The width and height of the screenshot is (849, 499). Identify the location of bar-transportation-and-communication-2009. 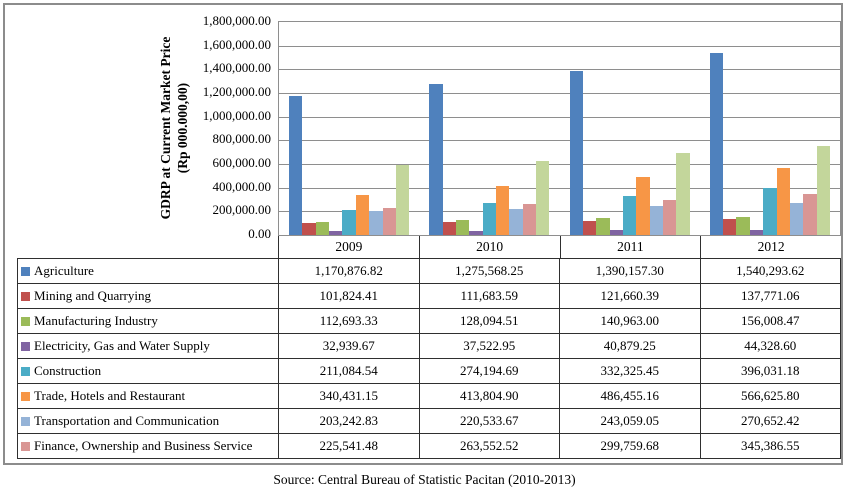
(376, 222).